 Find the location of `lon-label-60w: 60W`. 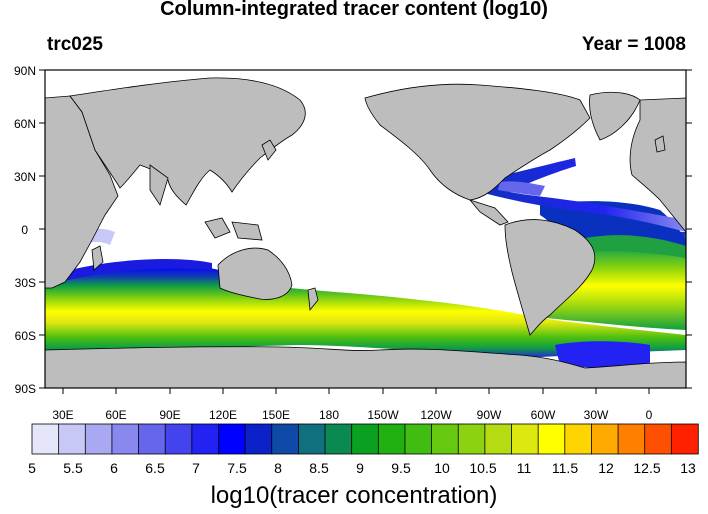

lon-label-60w: 60W is located at coordinates (543, 415).